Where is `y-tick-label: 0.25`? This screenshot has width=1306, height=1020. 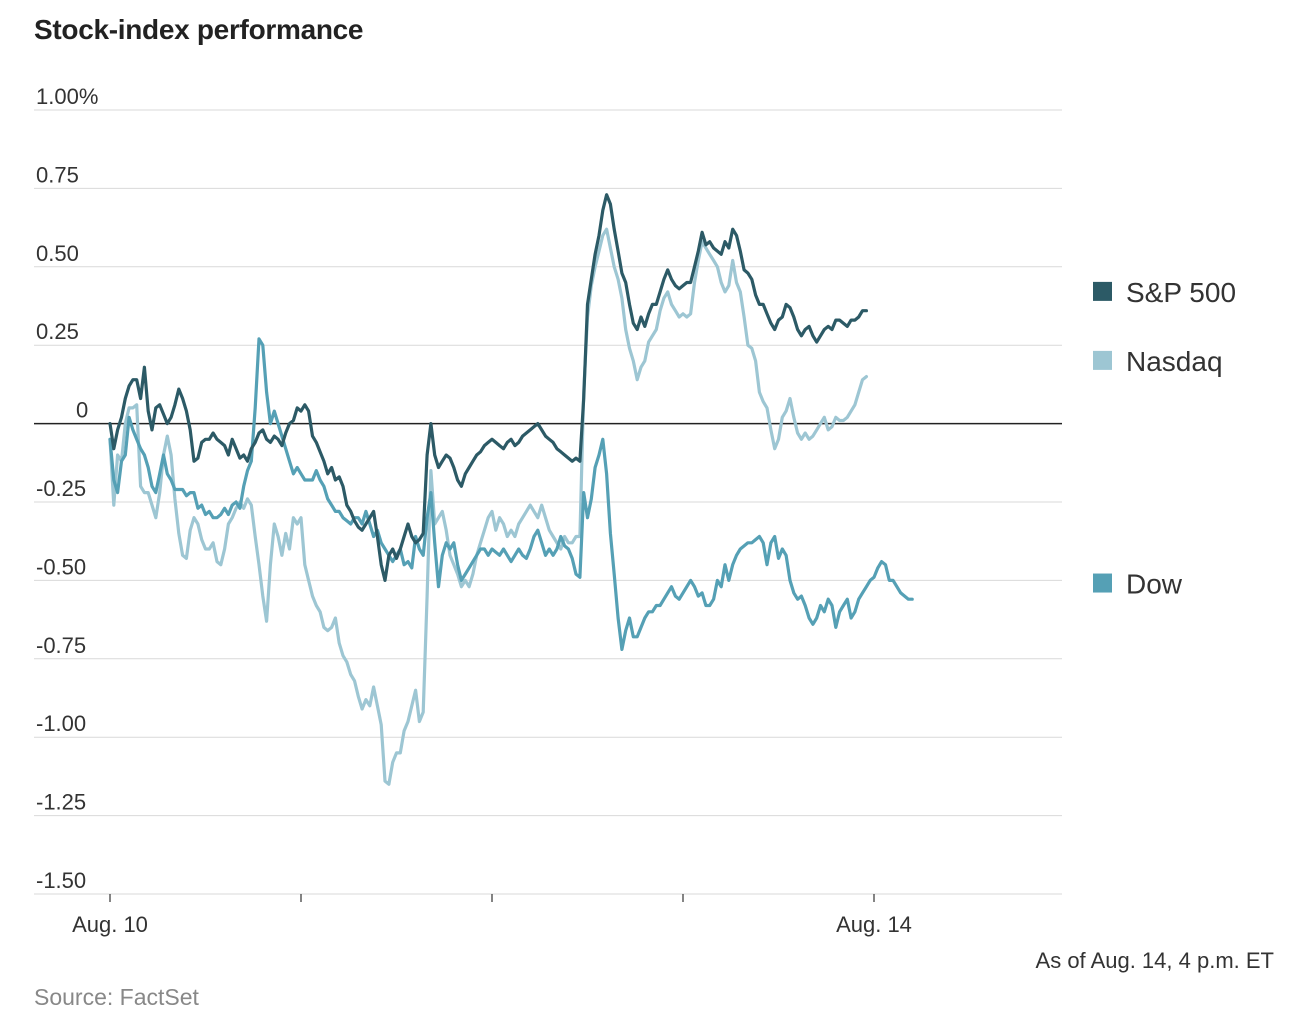
y-tick-label: 0.25 is located at coordinates (57, 331).